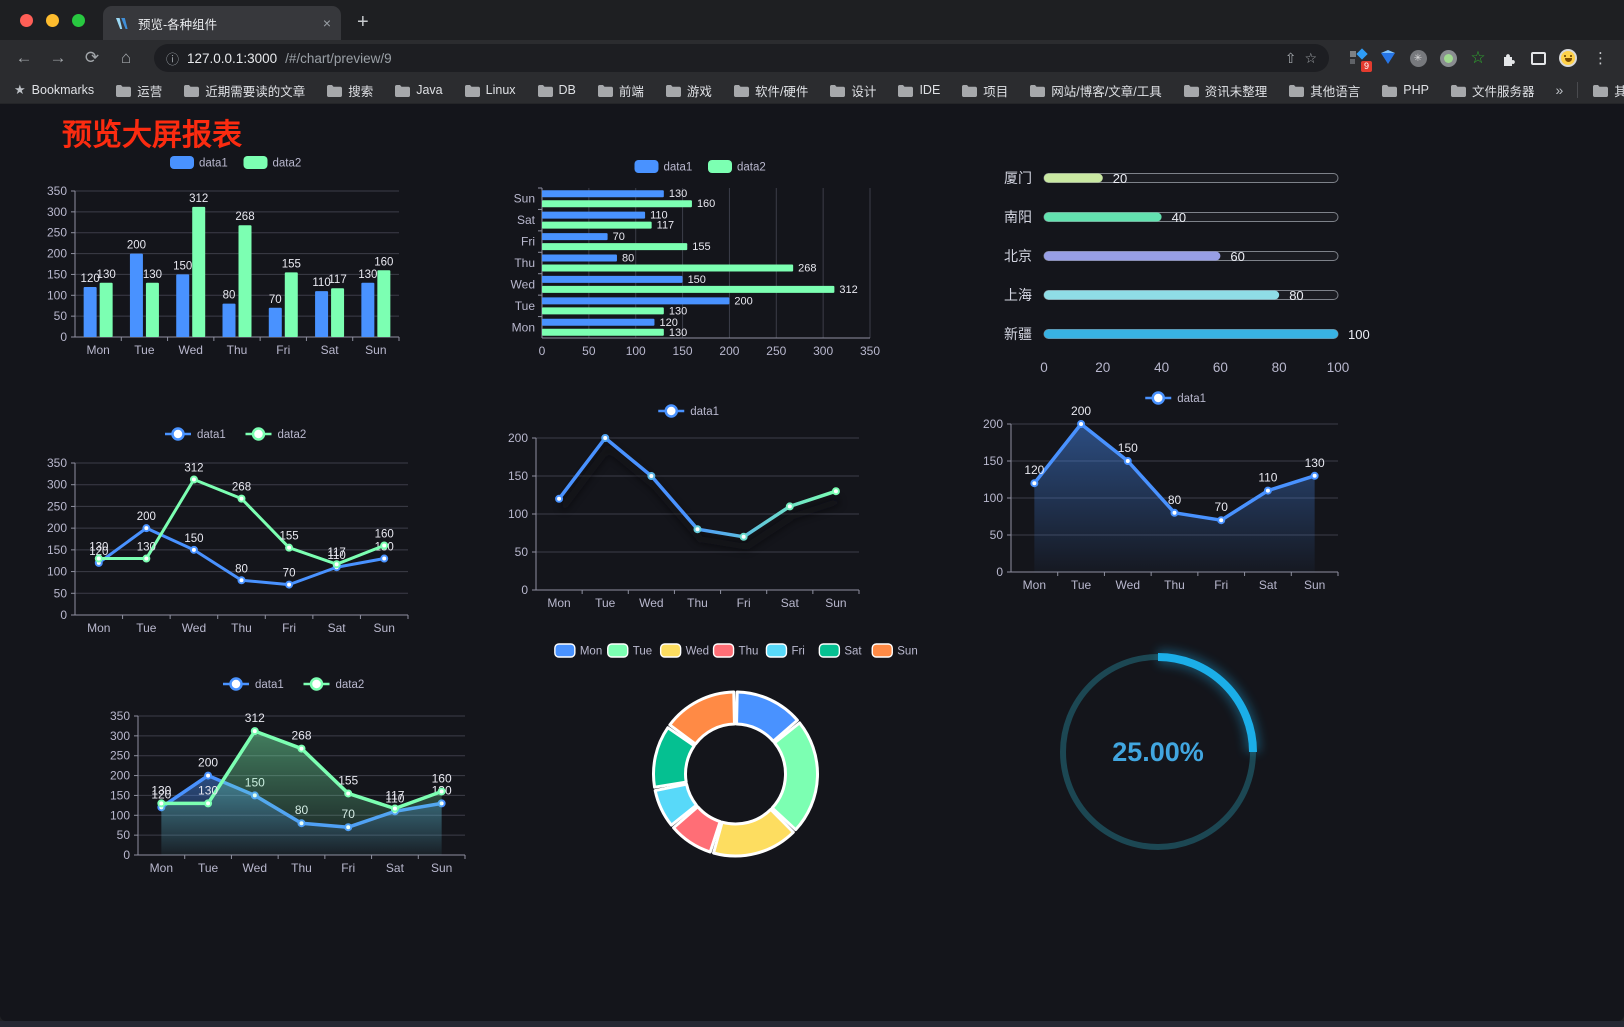 The height and width of the screenshot is (1027, 1624). Describe the element at coordinates (1158, 753) in the screenshot. I see `chart-gauge: 25.00%` at that location.